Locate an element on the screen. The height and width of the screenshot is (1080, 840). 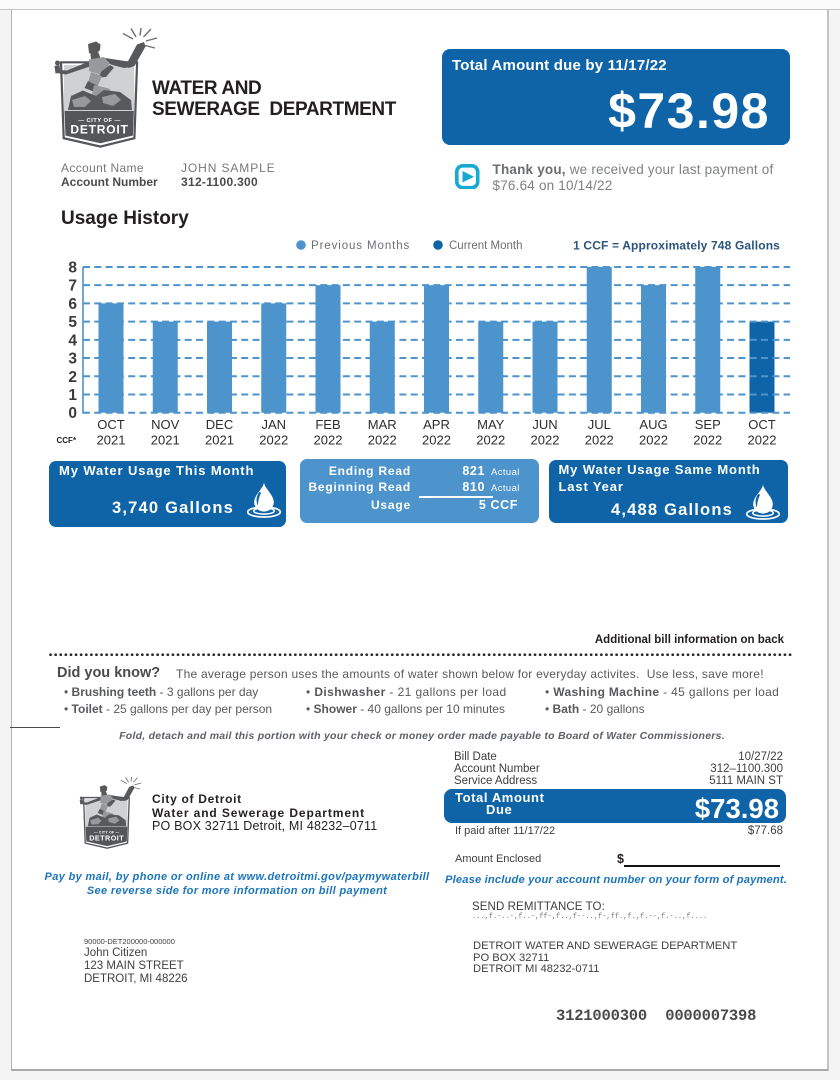
svg-text: FEB is located at coordinates (327, 424).